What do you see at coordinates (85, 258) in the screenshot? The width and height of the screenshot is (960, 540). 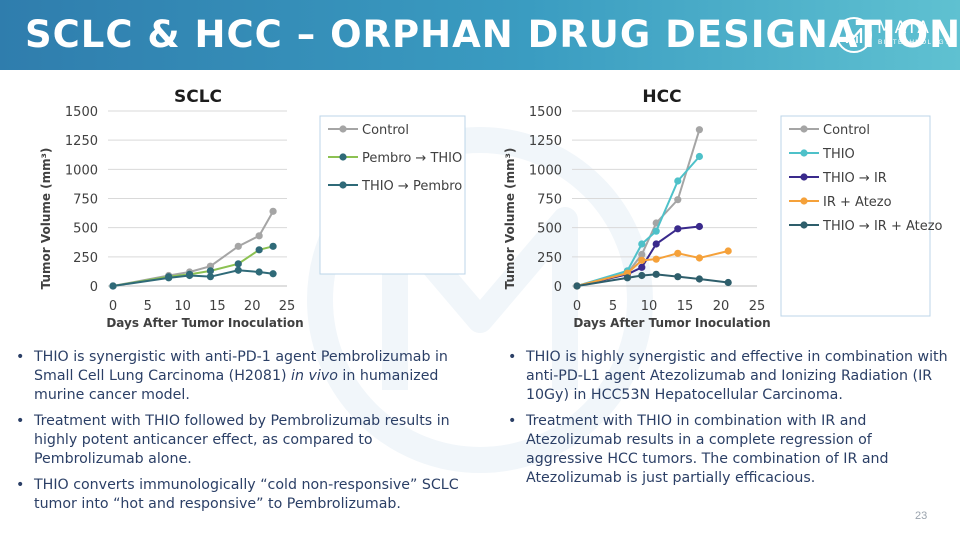 I see `sclc-y-tick-label: 250` at bounding box center [85, 258].